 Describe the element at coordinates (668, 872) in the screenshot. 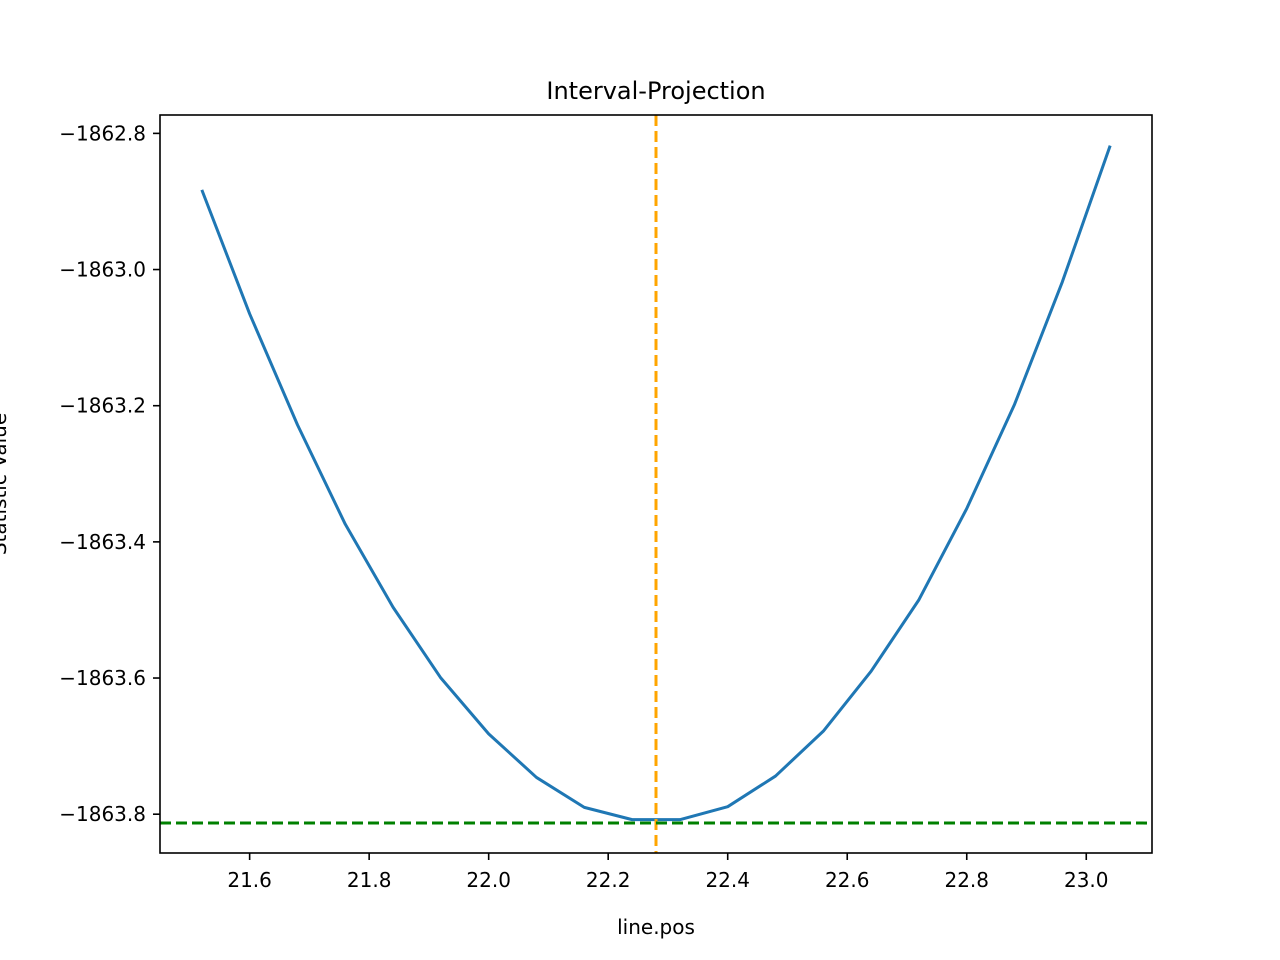

I see `x-axis: 21.6 21.8 22.0 22.2 22.4 22.6 22.8 23.0` at that location.